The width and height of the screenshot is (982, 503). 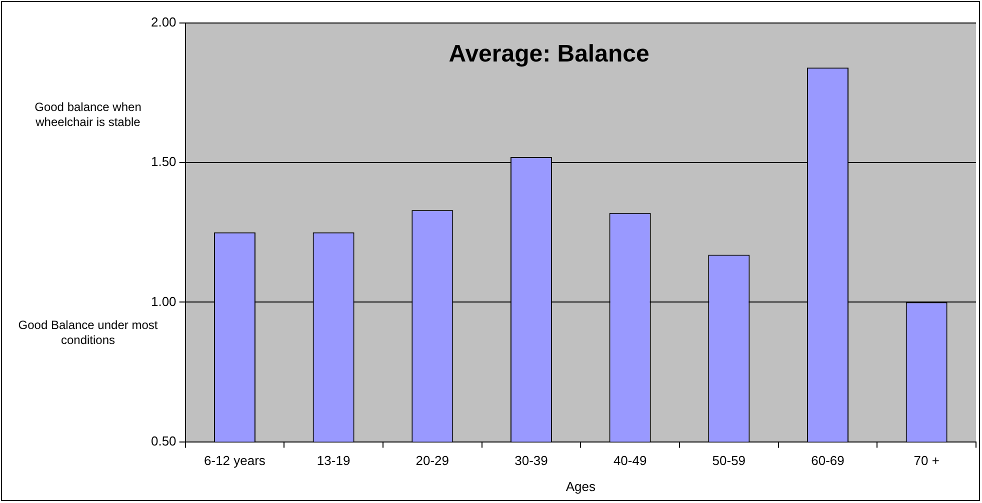 I want to click on x-tick-label: 40-49, so click(x=630, y=460).